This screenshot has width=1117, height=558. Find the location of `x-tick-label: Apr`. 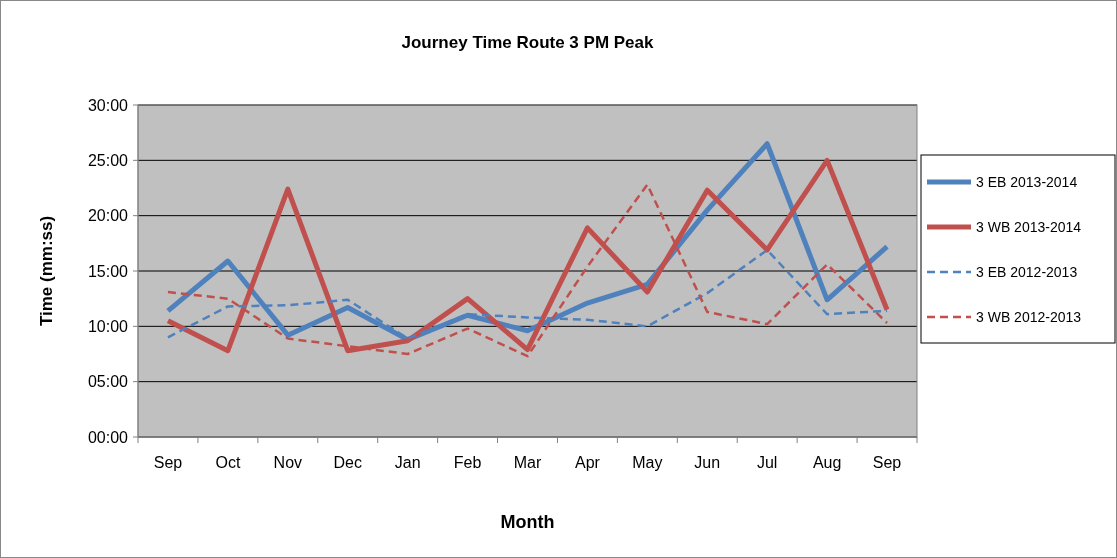

x-tick-label: Apr is located at coordinates (587, 462).